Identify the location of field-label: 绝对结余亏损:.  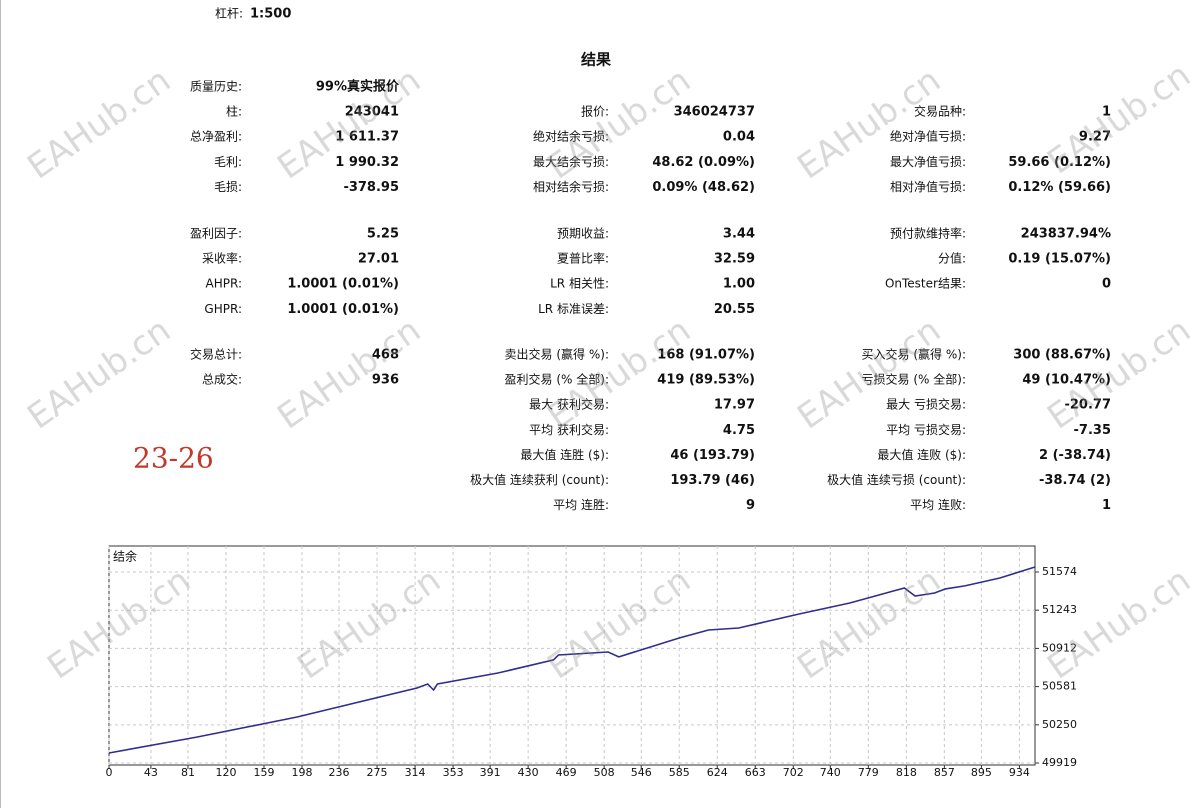
(571, 136).